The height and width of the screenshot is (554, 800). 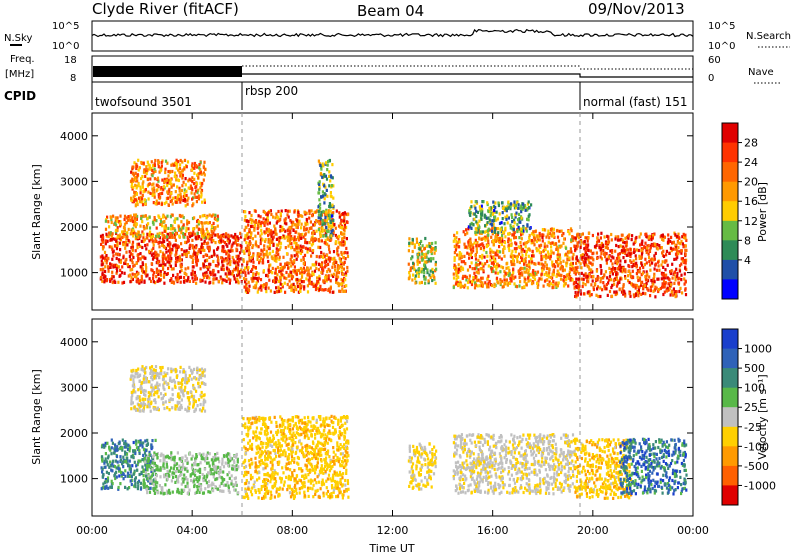 What do you see at coordinates (192, 530) in the screenshot?
I see `time-tick-1: 04:00` at bounding box center [192, 530].